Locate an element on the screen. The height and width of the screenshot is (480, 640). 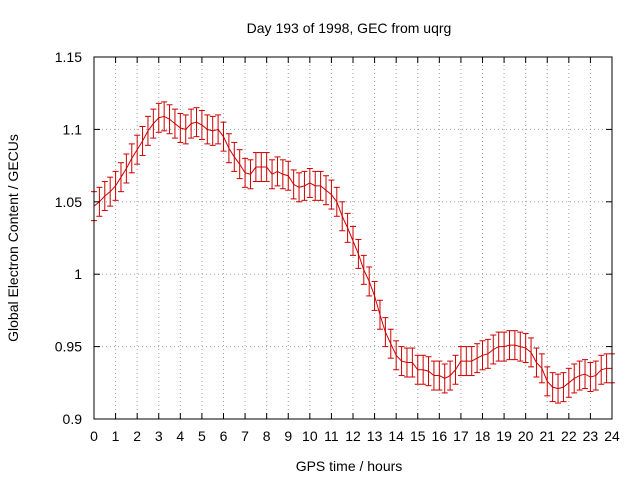
y-tick-label: 1.15 is located at coordinates (68, 57).